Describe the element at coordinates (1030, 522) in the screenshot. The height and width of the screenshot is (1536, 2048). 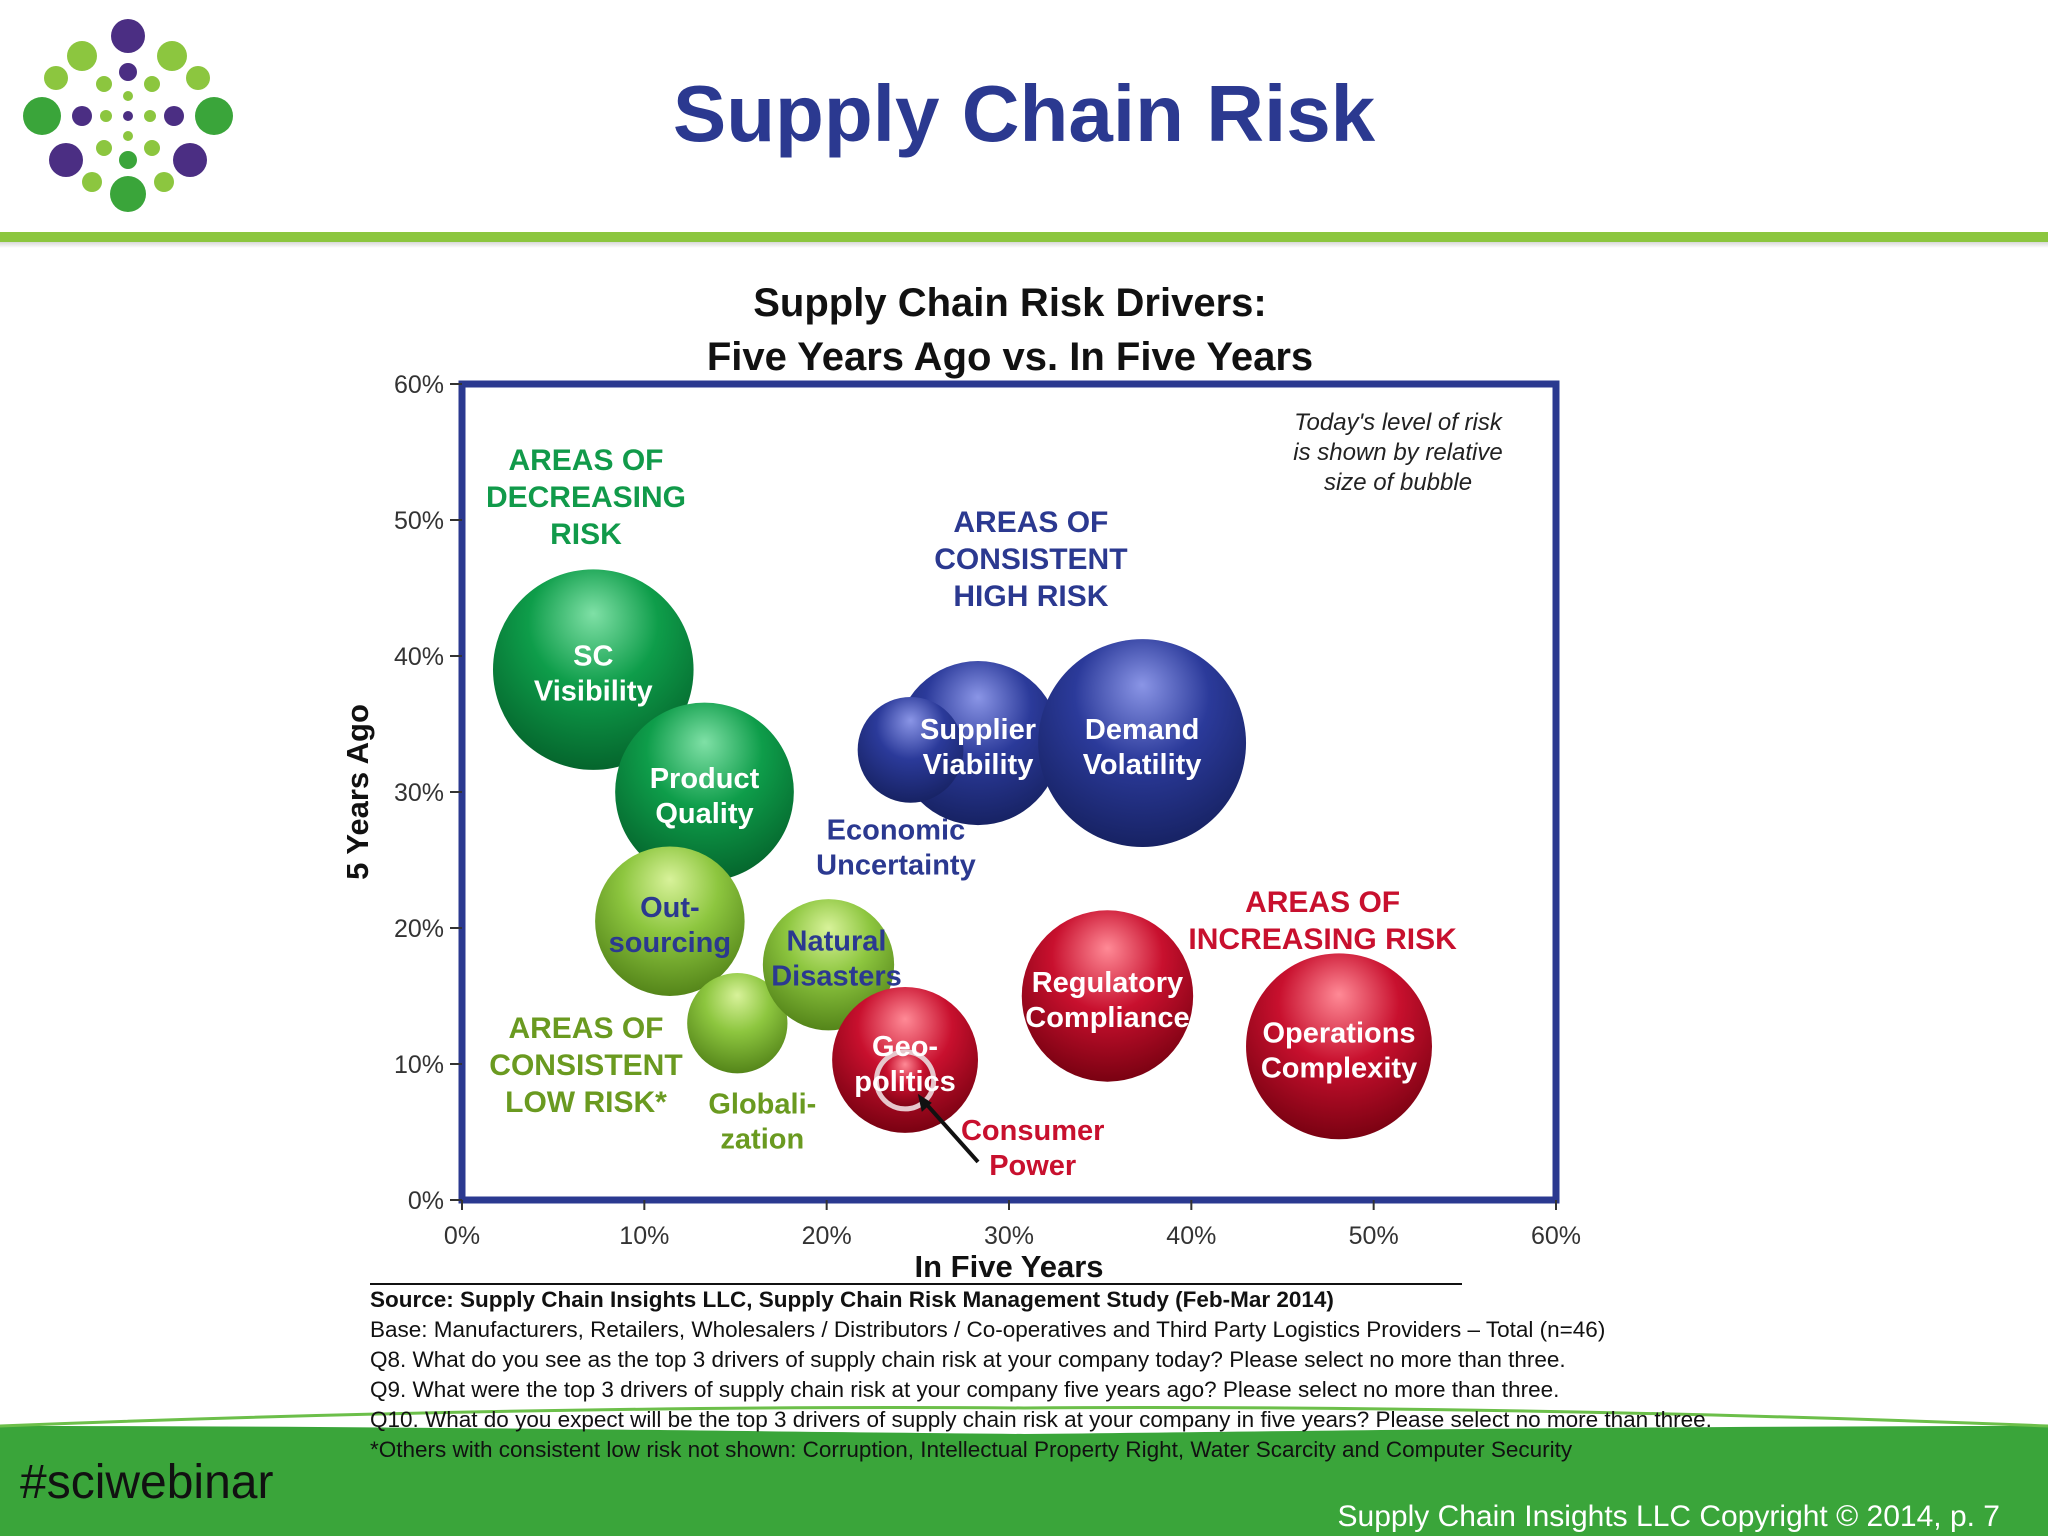
I see `region-label-high: AREAS OF` at that location.